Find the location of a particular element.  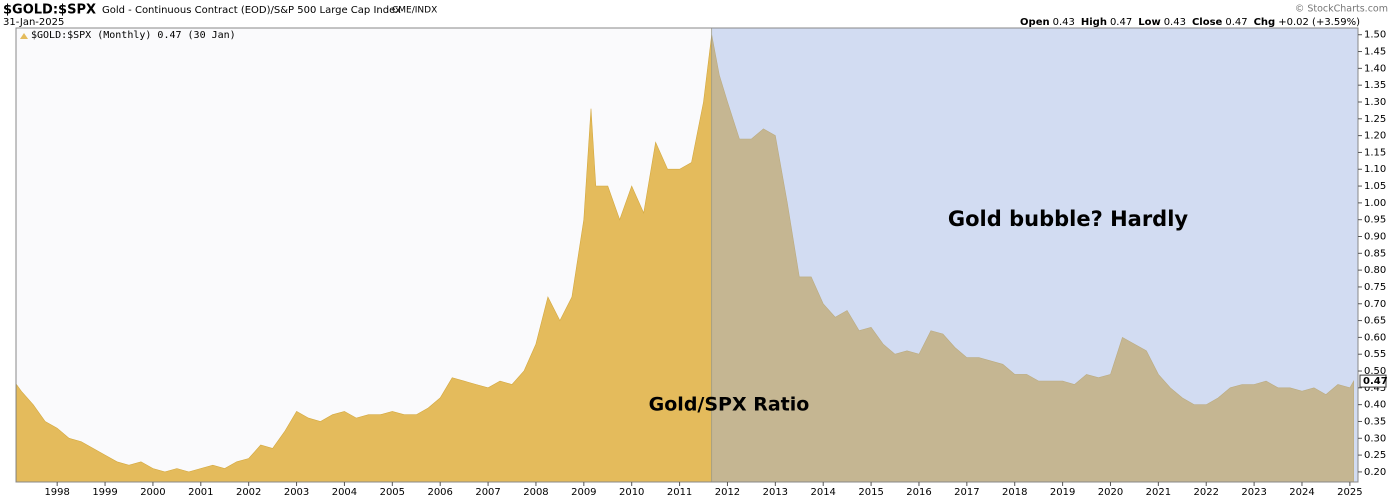

last-value-box is located at coordinates (1373, 381).